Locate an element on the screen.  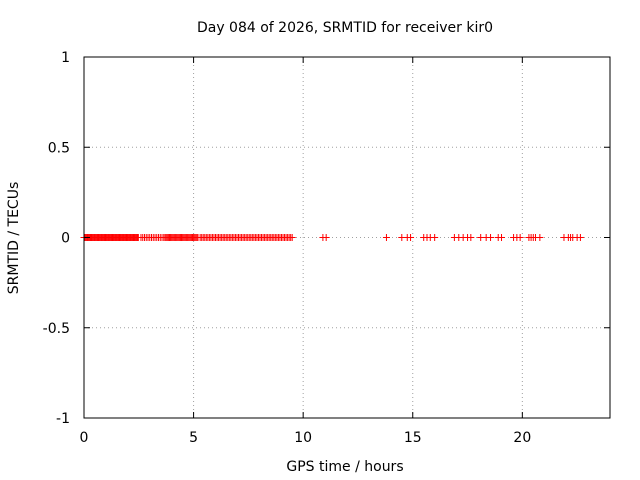
x-axis-label: GPS time / hours is located at coordinates (344, 467).